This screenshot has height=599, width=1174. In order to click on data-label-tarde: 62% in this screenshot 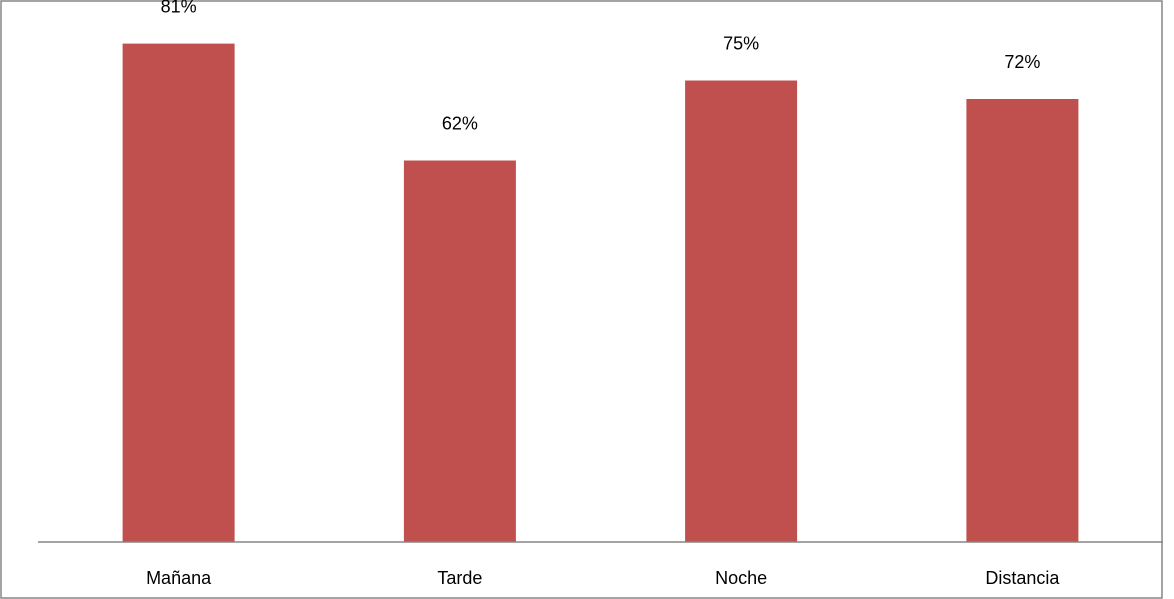, I will do `click(460, 124)`.